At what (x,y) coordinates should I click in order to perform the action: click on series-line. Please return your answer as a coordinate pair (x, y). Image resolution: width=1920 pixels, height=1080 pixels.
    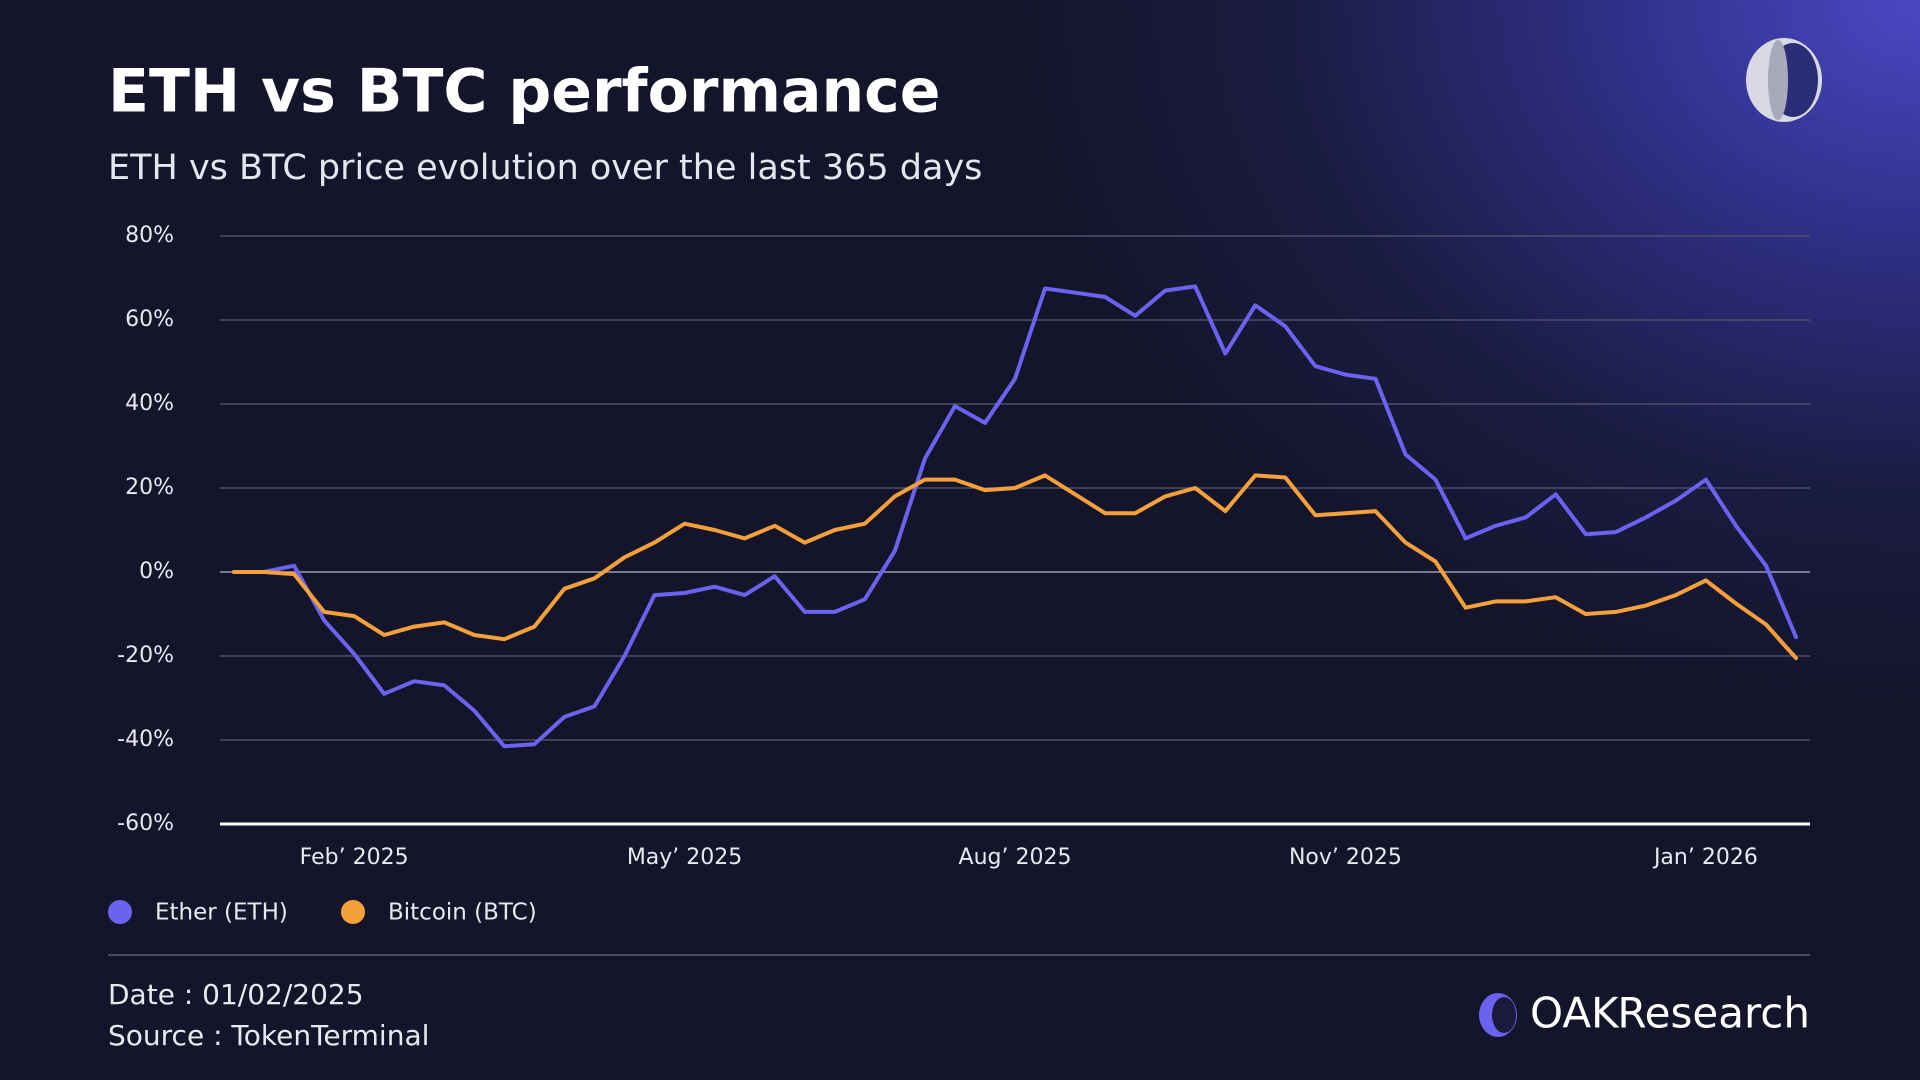
    Looking at the image, I should click on (1015, 567).